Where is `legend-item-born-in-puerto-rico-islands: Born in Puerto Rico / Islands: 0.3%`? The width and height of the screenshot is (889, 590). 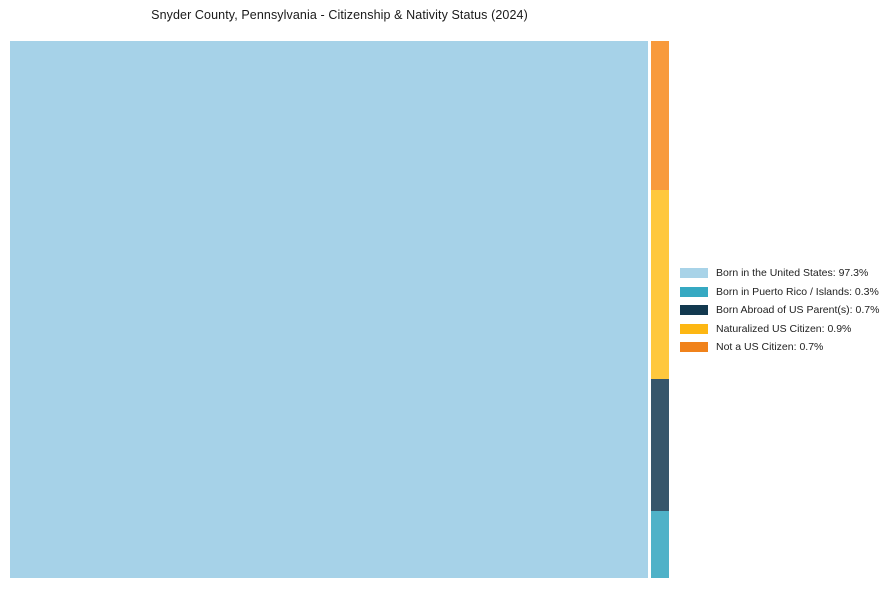
legend-item-born-in-puerto-rico-islands: Born in Puerto Rico / Islands: 0.3% is located at coordinates (779, 292).